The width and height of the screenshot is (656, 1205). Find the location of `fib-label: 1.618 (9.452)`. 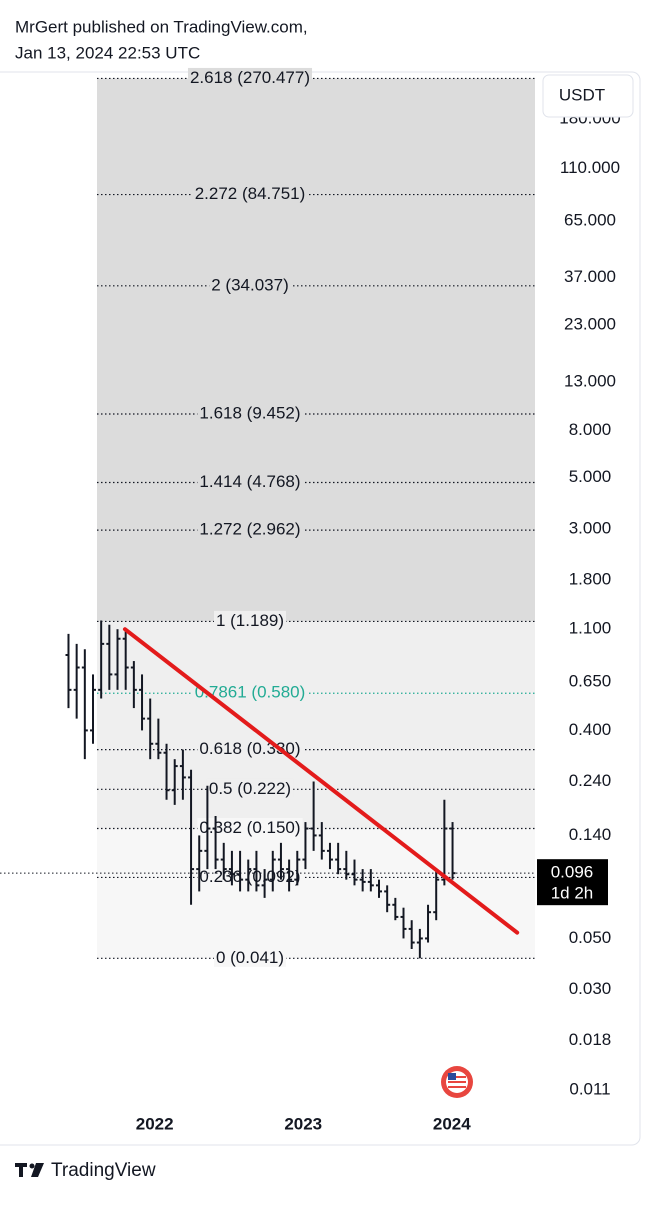

fib-label: 1.618 (9.452) is located at coordinates (249, 412).